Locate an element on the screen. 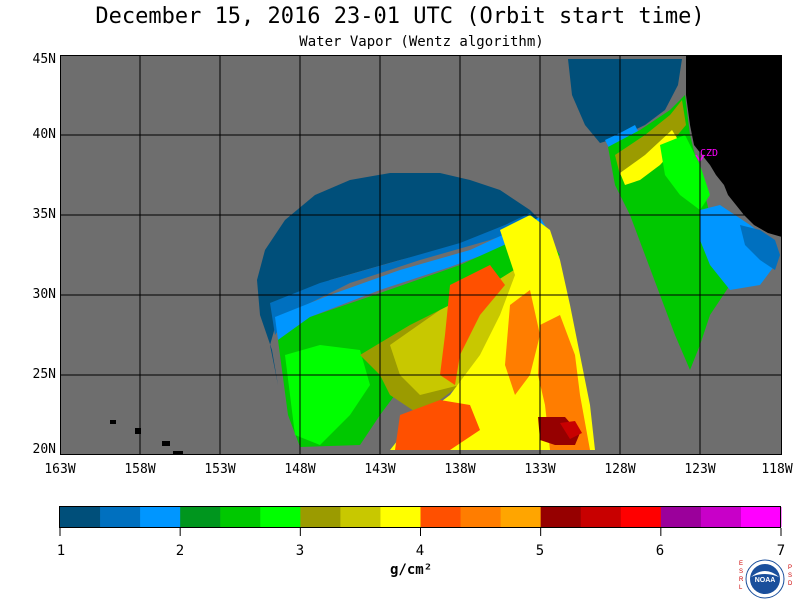 This screenshot has width=800, height=600. swath-east-dark-blue is located at coordinates (625, 101).